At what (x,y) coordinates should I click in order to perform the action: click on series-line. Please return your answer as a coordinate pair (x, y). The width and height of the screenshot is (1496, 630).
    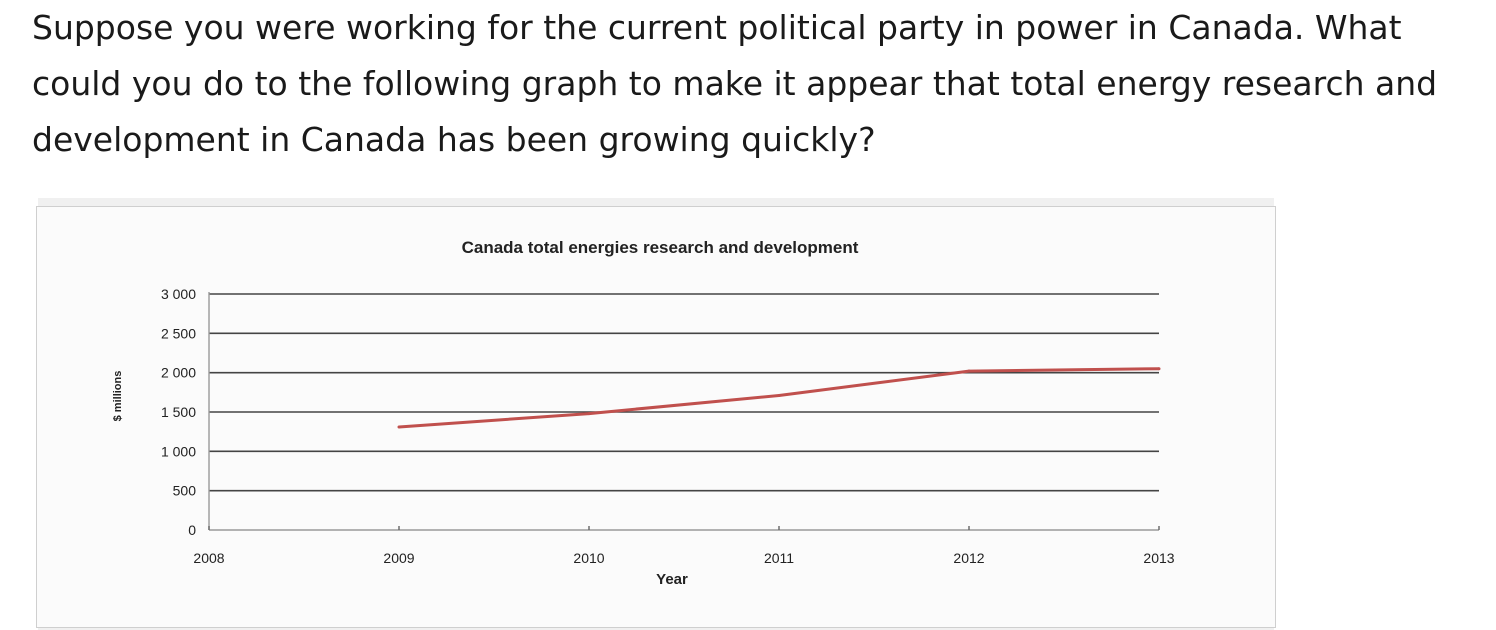
    Looking at the image, I should click on (779, 398).